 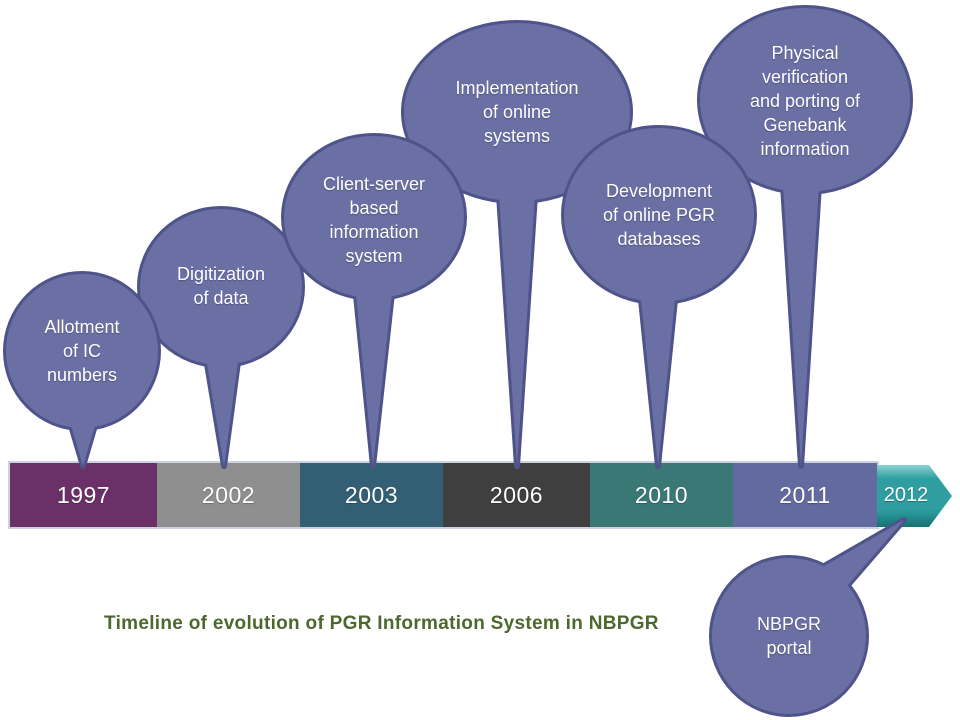 I want to click on callout-text-implementation: Implementation of online systems, so click(x=517, y=112).